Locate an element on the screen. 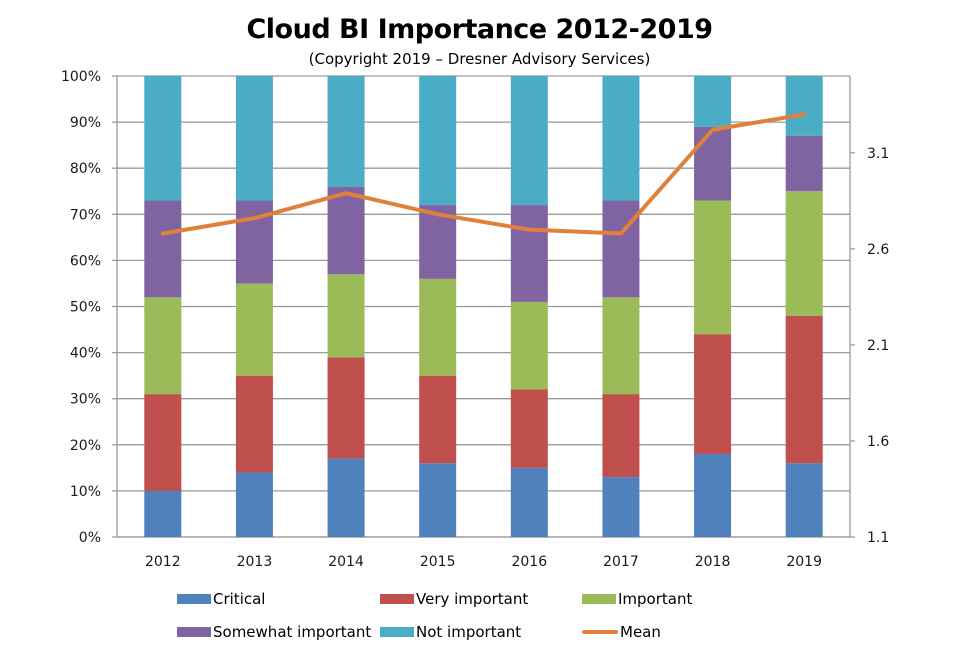  x-tick-label: 2016 is located at coordinates (529, 562).